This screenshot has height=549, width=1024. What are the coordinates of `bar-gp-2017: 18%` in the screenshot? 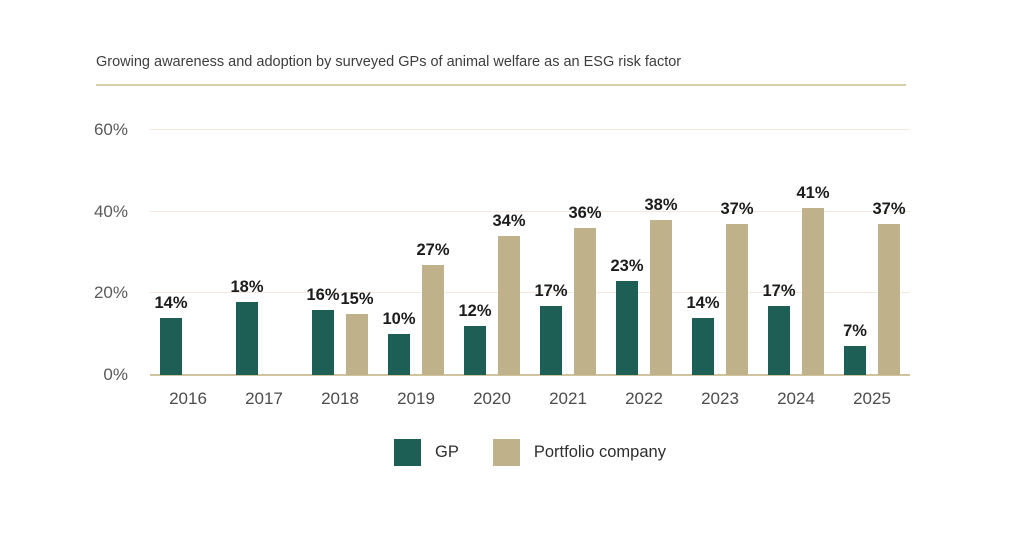 It's located at (247, 326).